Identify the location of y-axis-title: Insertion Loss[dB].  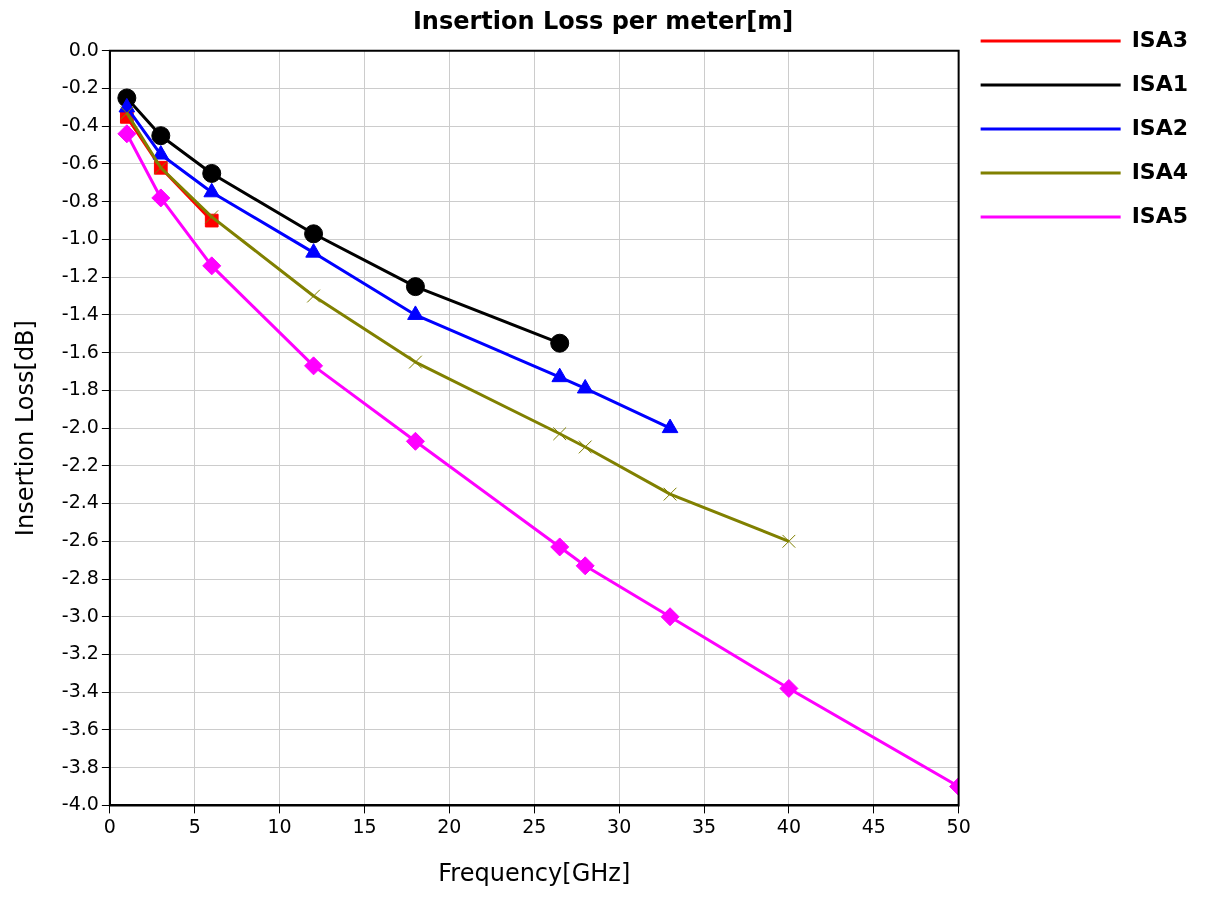
(24, 428).